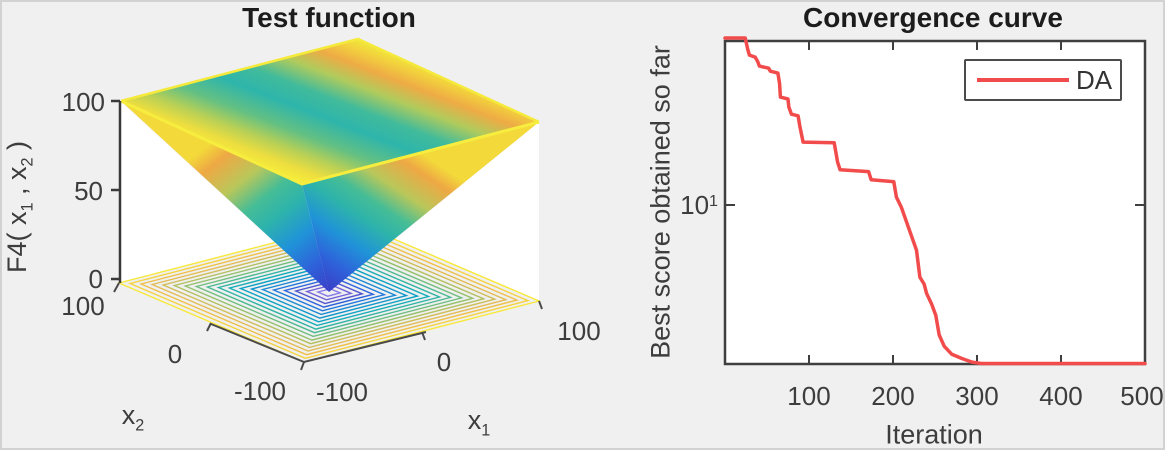 The image size is (1165, 450). What do you see at coordinates (934, 434) in the screenshot?
I see `x-axis-label: Iteration` at bounding box center [934, 434].